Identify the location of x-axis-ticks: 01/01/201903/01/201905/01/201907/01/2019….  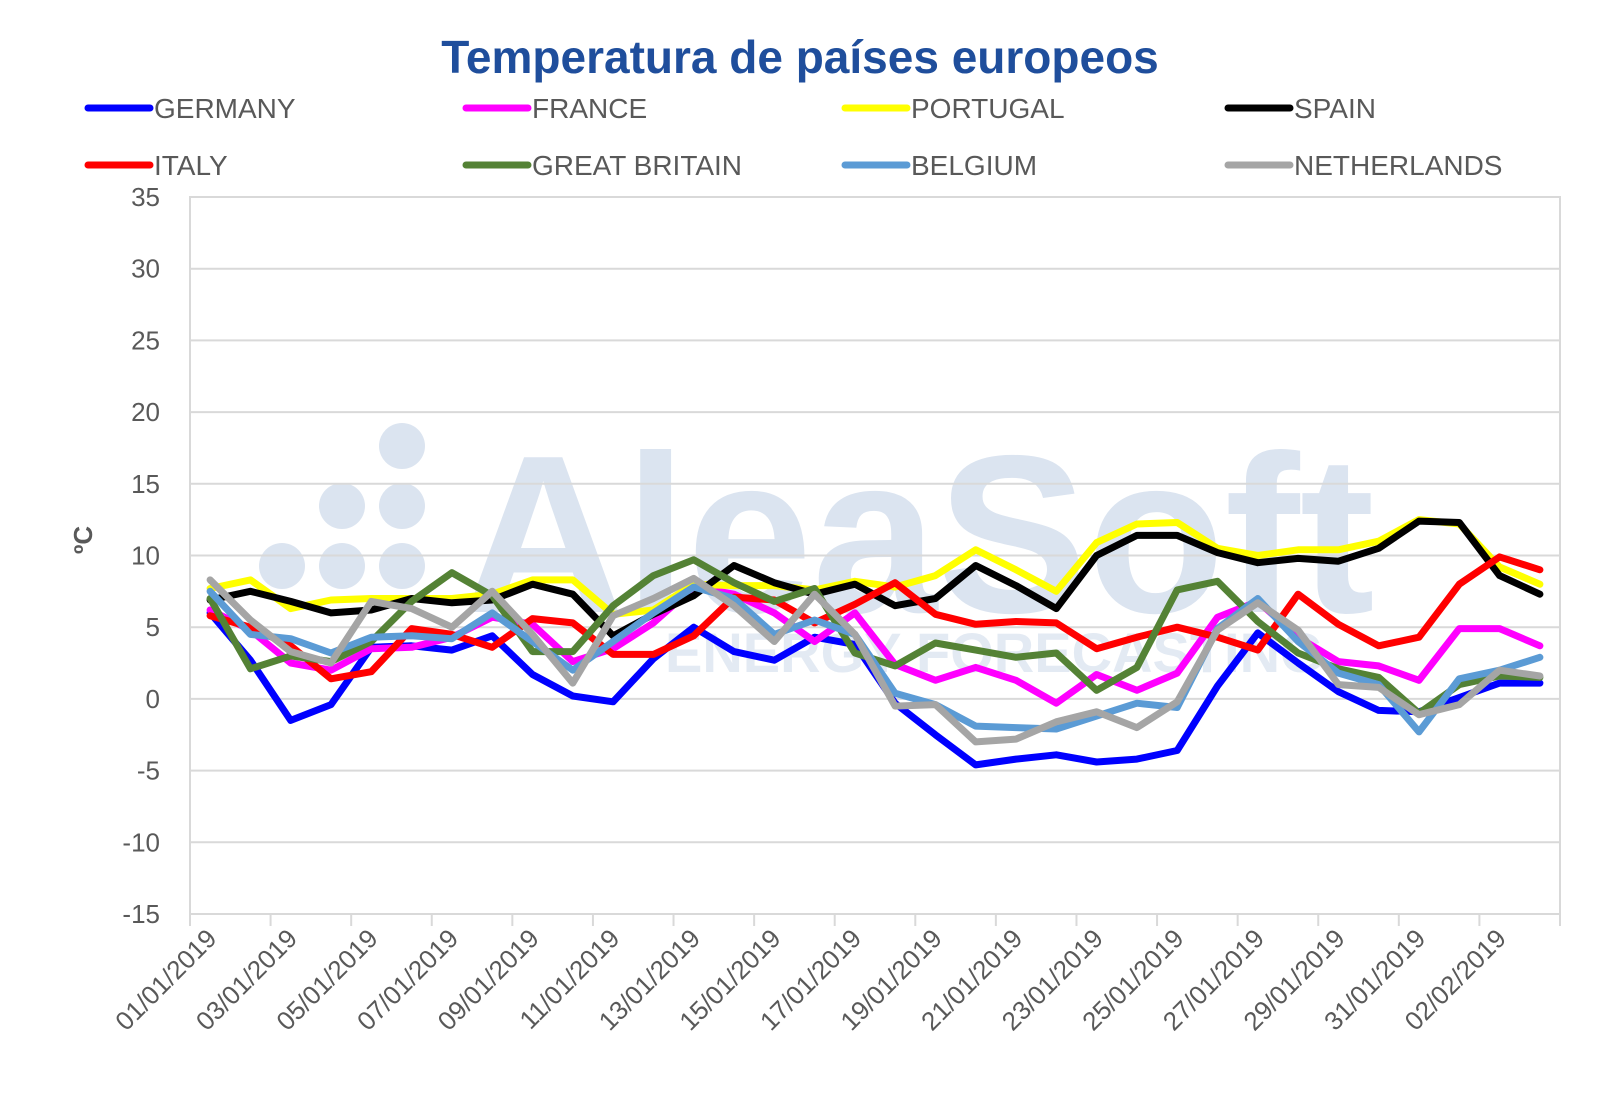
(835, 975).